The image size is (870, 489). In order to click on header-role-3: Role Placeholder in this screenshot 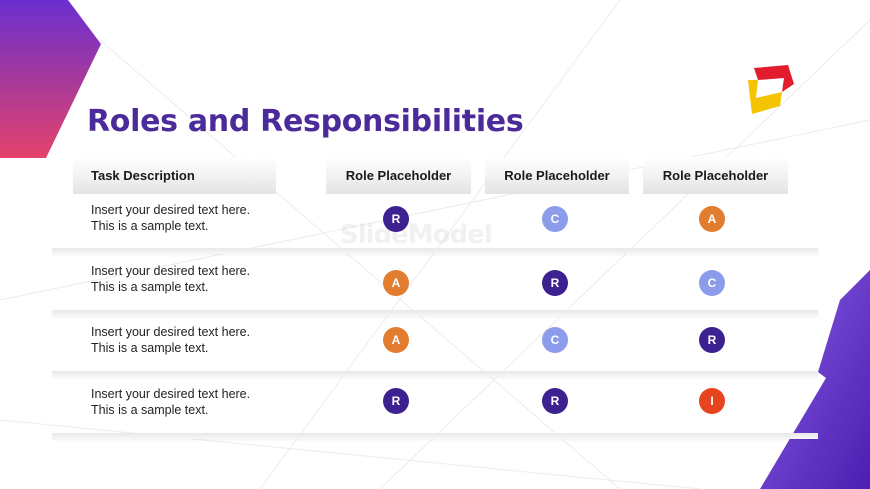, I will do `click(715, 175)`.